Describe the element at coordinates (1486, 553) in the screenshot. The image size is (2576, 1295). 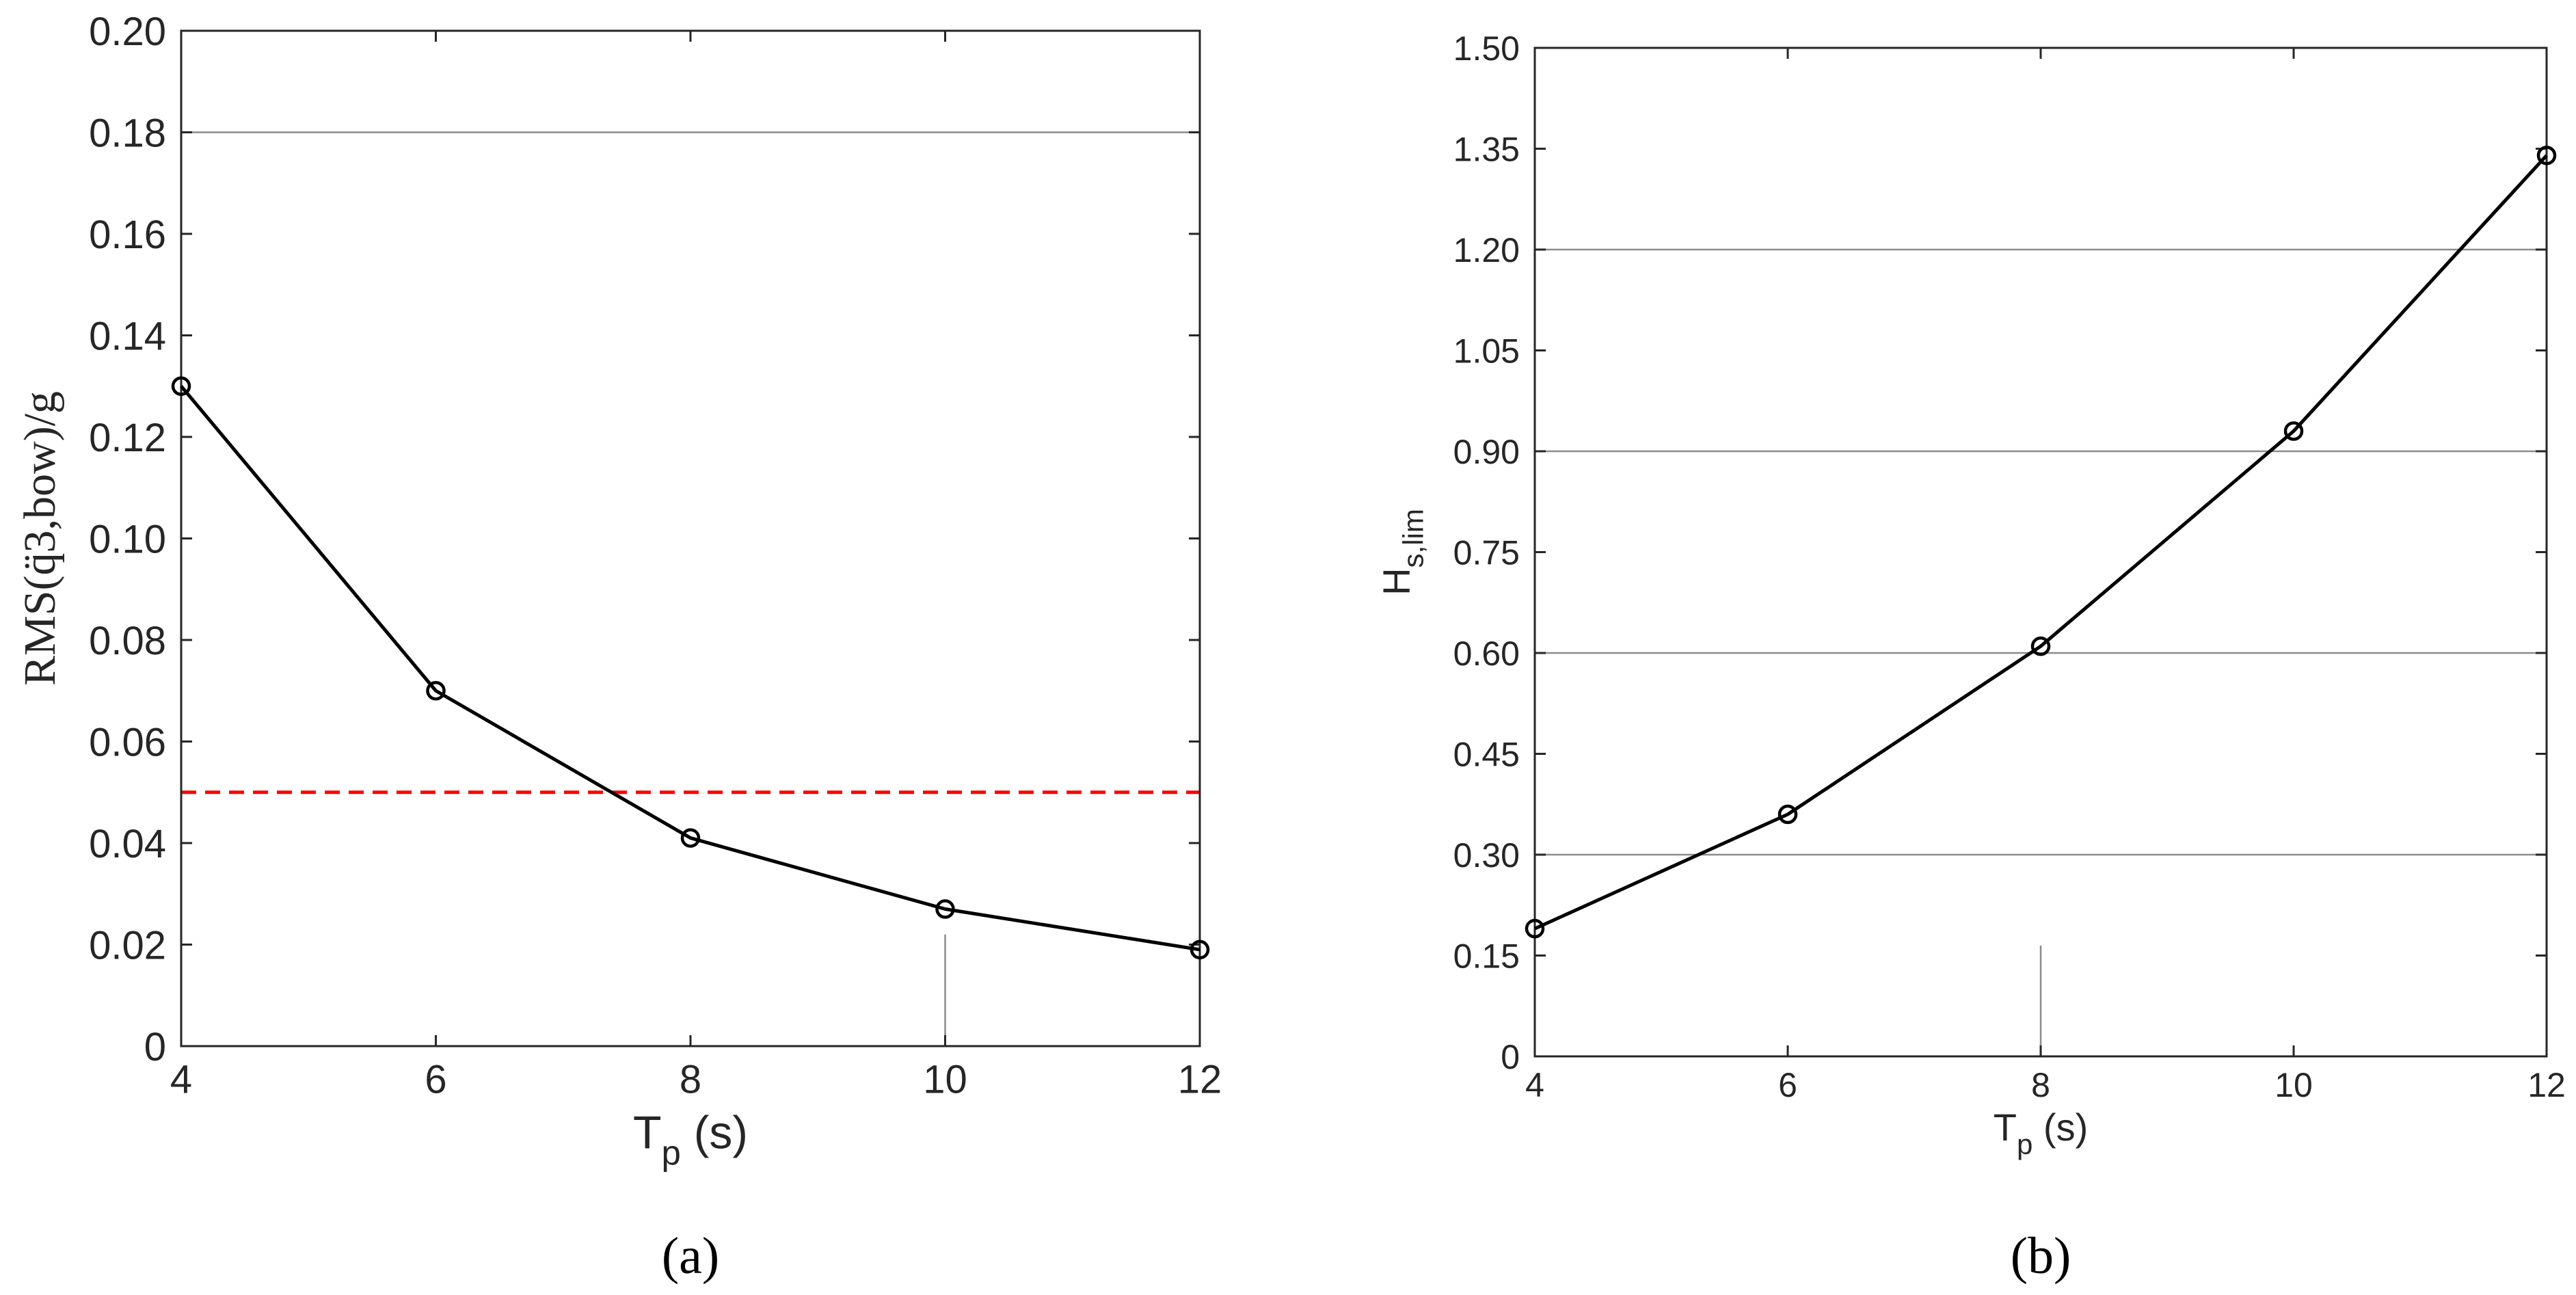
I see `y-tick-label: 0.75` at that location.